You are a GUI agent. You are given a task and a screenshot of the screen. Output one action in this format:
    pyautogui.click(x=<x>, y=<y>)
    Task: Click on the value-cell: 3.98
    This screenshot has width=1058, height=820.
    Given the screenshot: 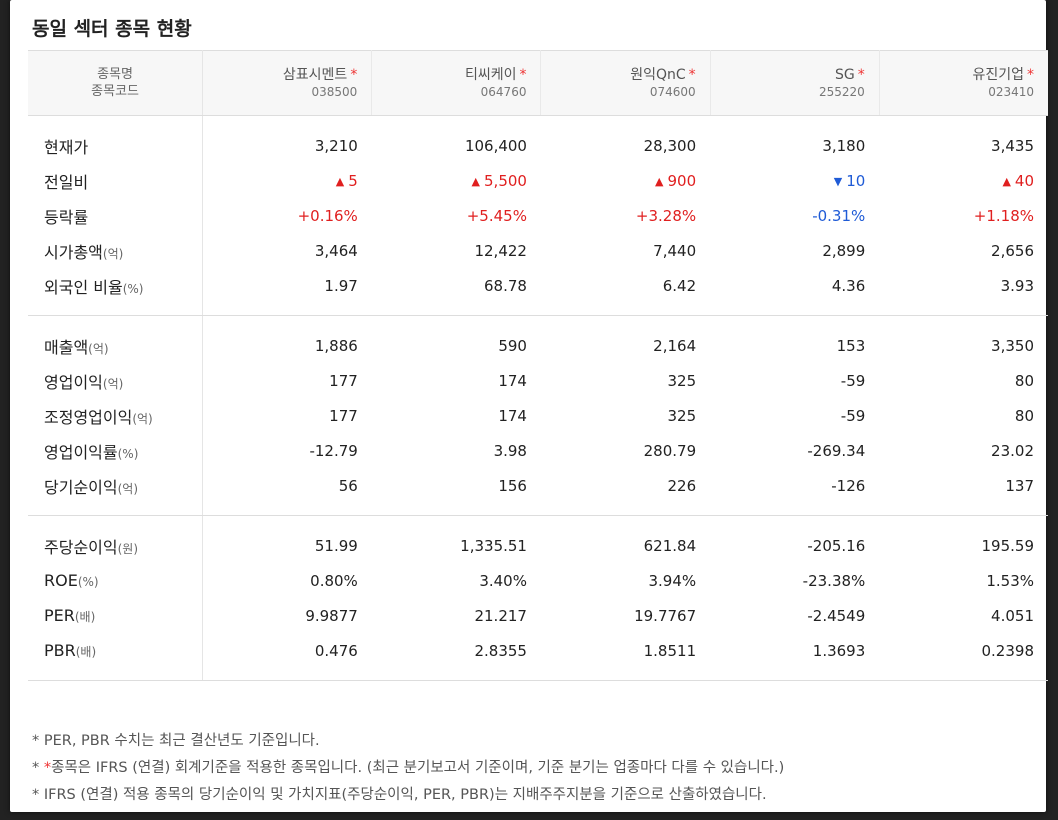 What is the action you would take?
    pyautogui.click(x=510, y=450)
    